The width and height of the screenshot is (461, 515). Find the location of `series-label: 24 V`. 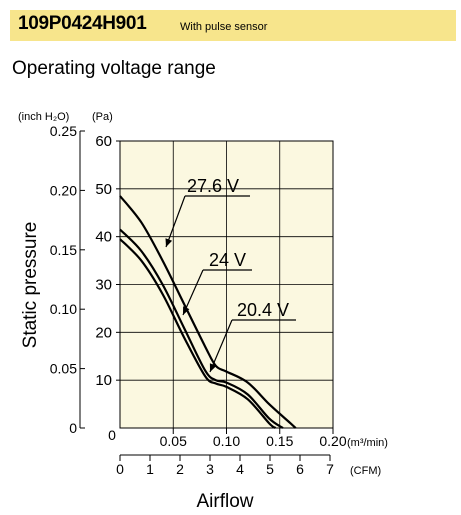

series-label: 24 V is located at coordinates (227, 260).